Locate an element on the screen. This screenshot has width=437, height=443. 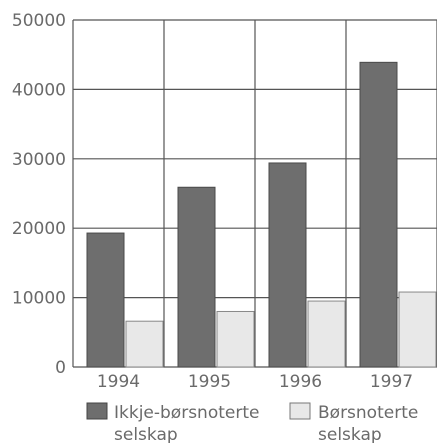
y-axis: 0 10000 20000 30000 40000 50000 is located at coordinates (39, 194).